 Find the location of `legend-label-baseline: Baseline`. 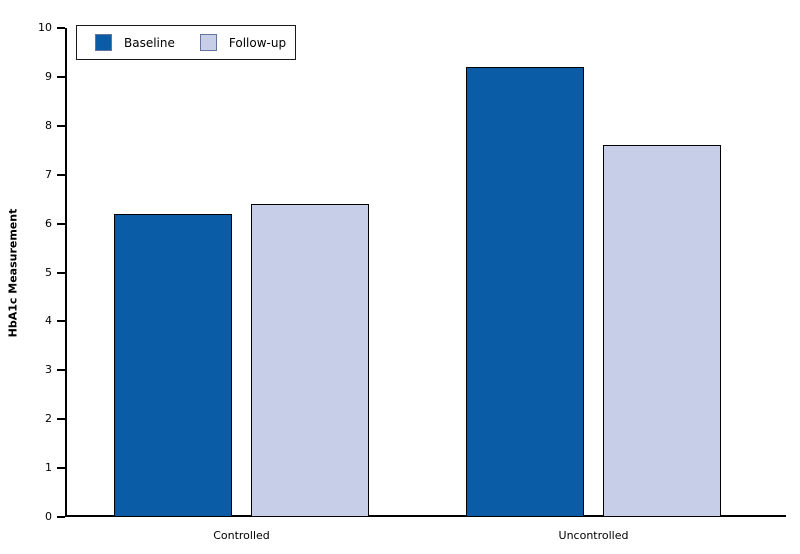

legend-label-baseline: Baseline is located at coordinates (149, 42).